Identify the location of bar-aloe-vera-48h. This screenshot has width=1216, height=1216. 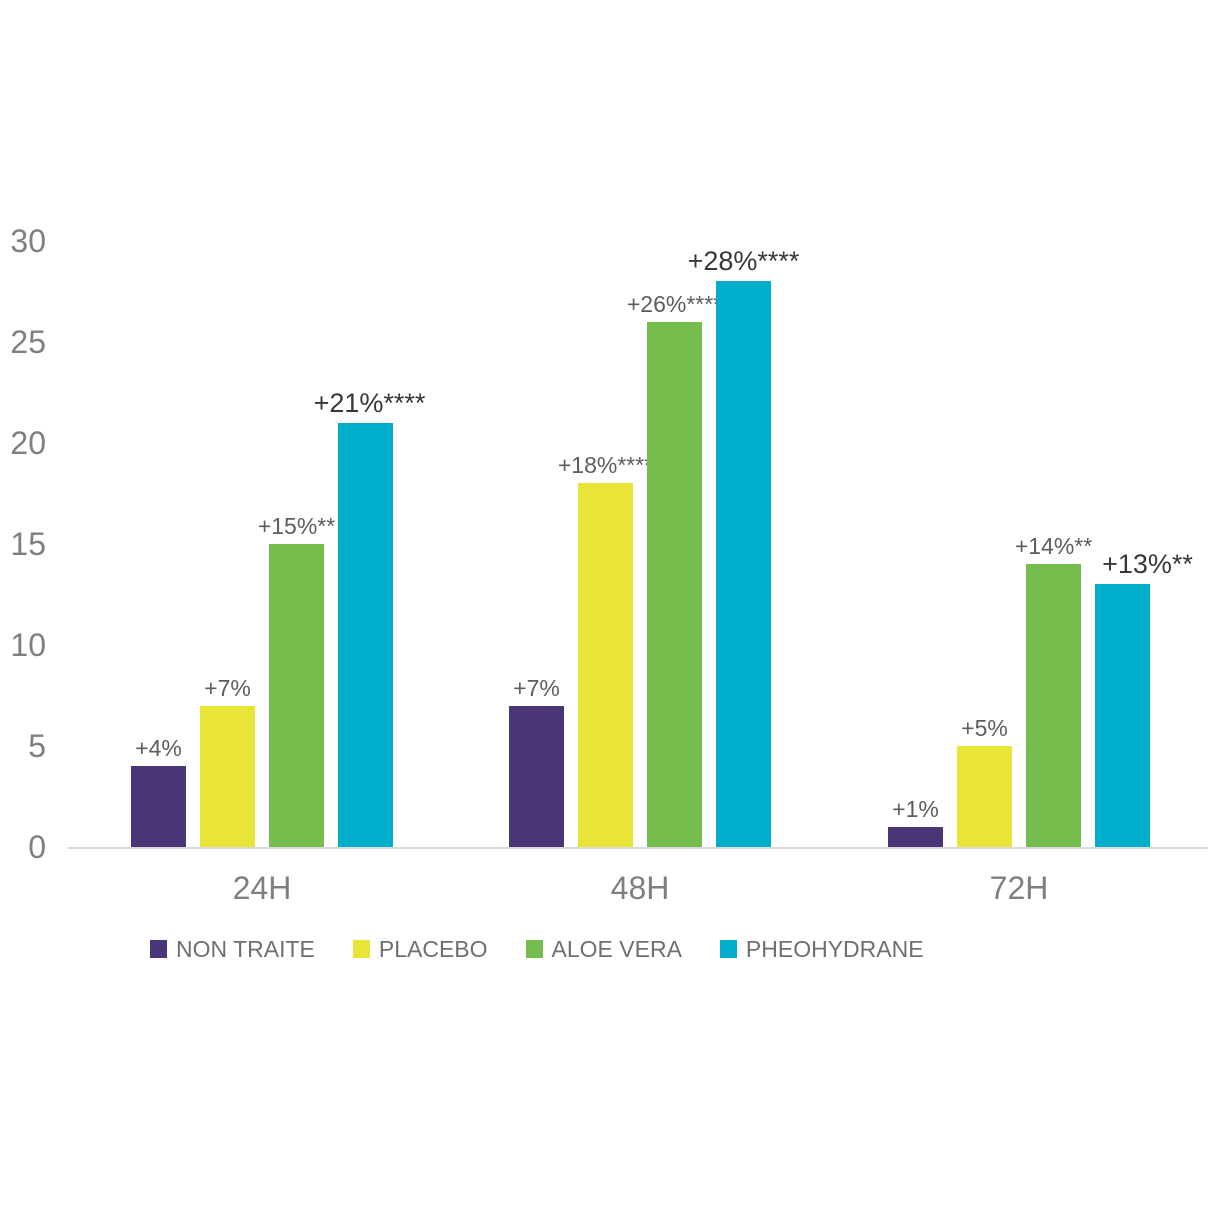
(674, 584).